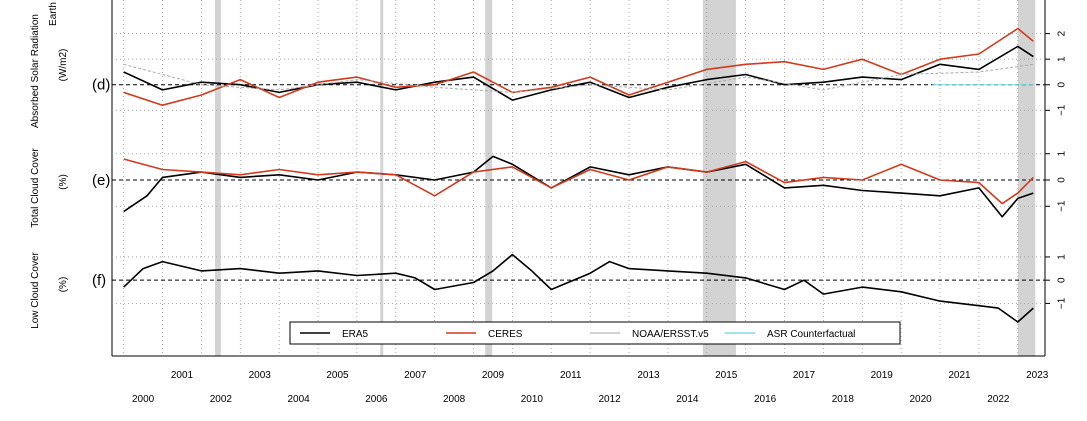  I want to click on x-tick-label: 2010, so click(532, 399).